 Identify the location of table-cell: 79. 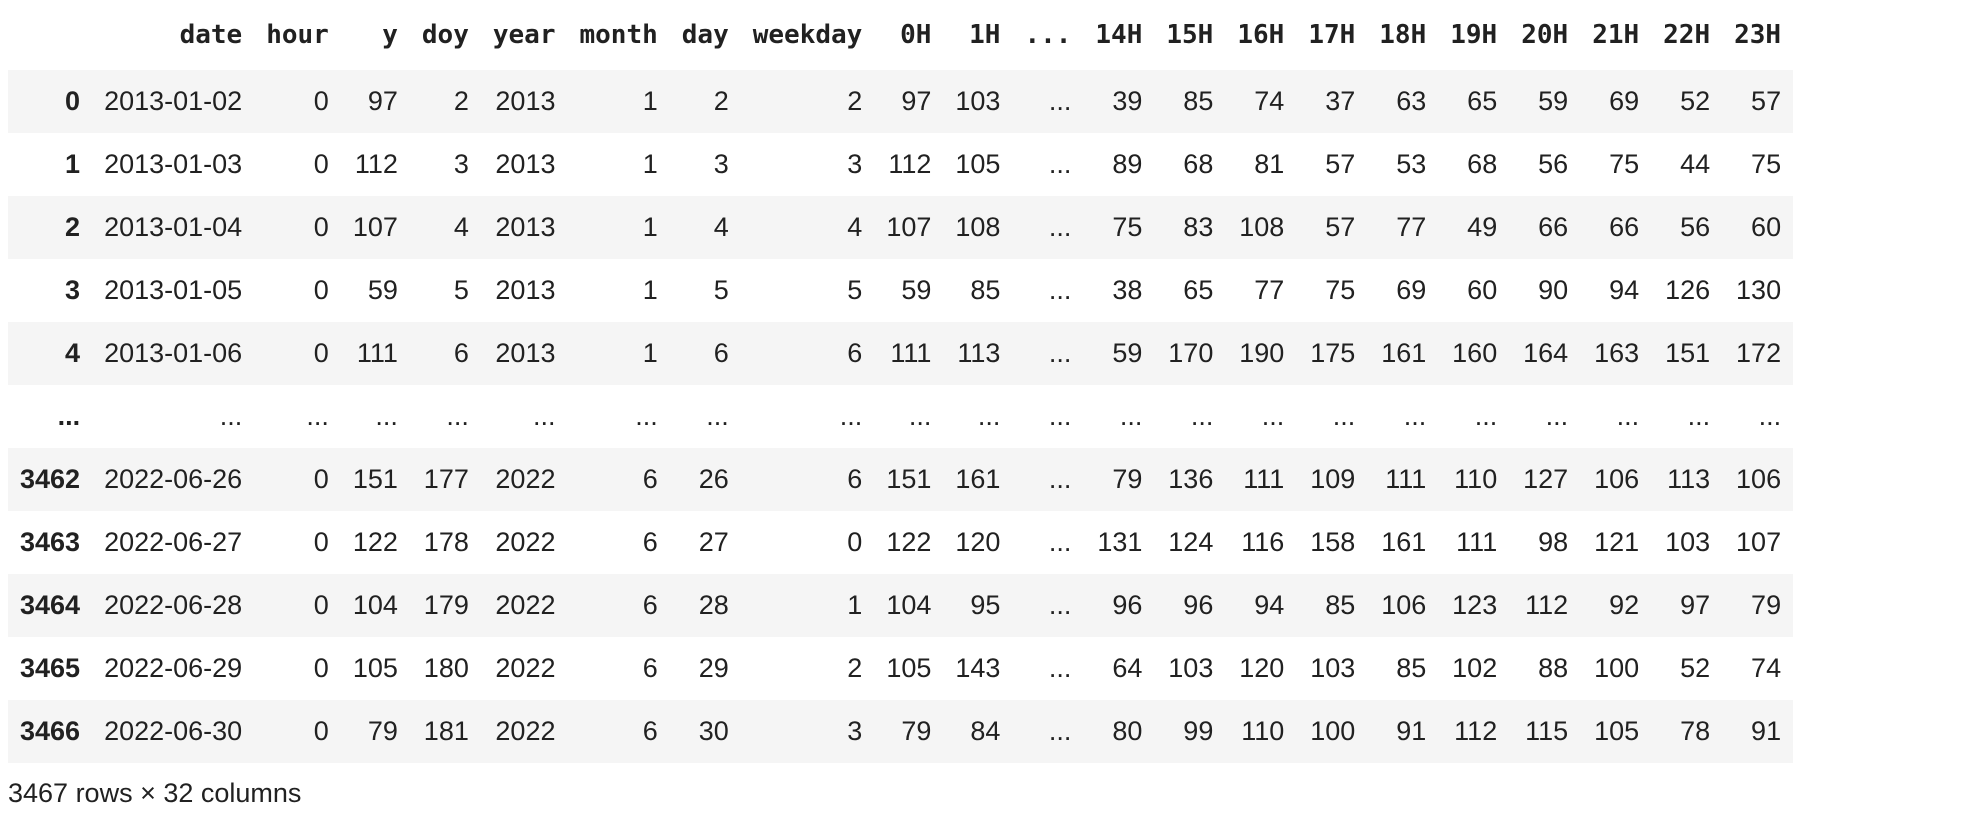
(1127, 479).